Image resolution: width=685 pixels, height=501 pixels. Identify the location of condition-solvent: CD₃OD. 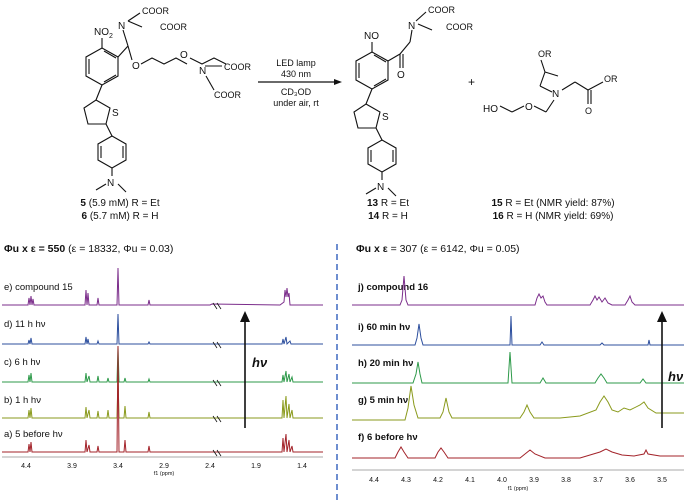
(296, 92).